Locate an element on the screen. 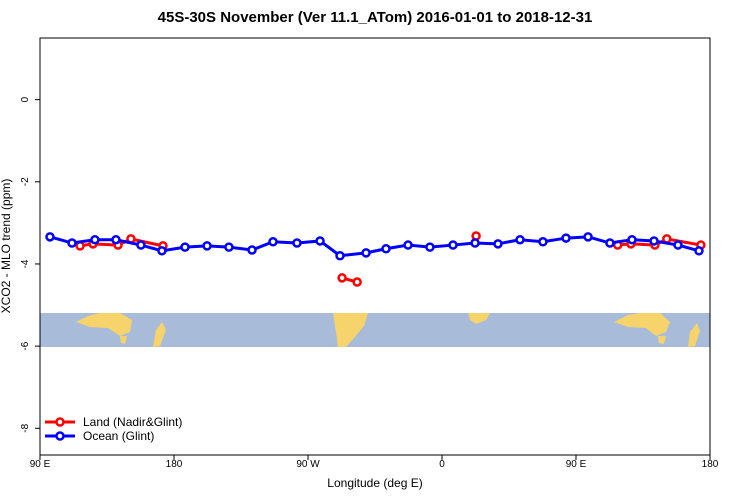 This screenshot has height=500, width=750. y-tick-label: -8 is located at coordinates (25, 427).